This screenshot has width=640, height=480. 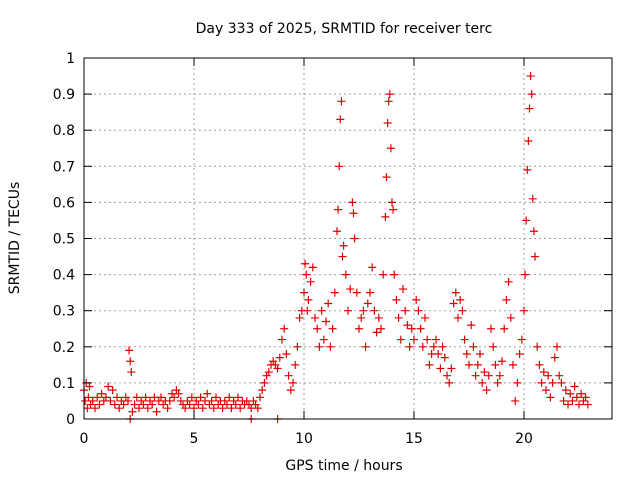 I want to click on y-tick-label: 1, so click(x=70, y=59).